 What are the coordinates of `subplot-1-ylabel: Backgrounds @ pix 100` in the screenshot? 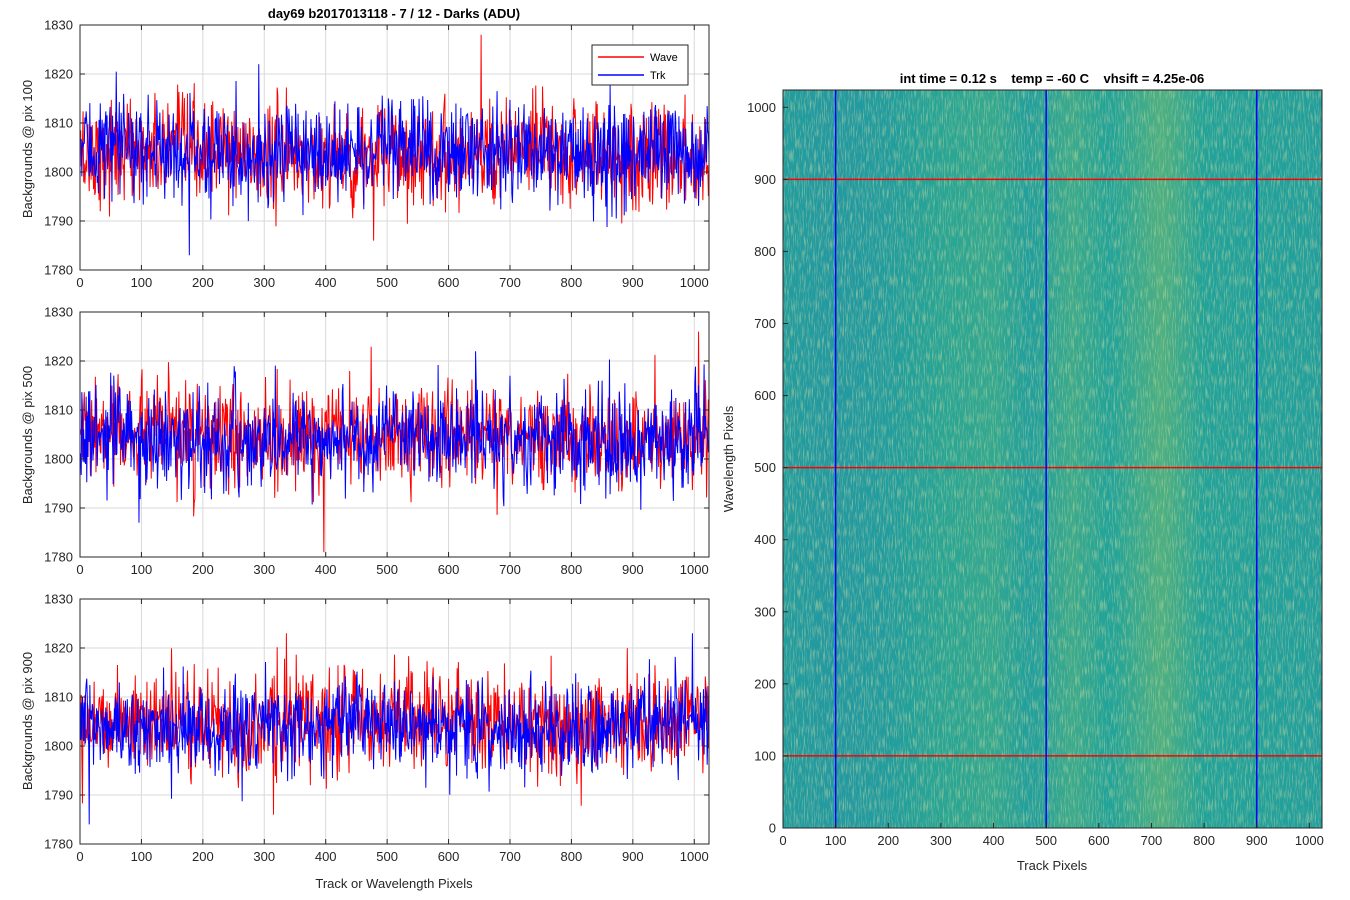 It's located at (27, 149).